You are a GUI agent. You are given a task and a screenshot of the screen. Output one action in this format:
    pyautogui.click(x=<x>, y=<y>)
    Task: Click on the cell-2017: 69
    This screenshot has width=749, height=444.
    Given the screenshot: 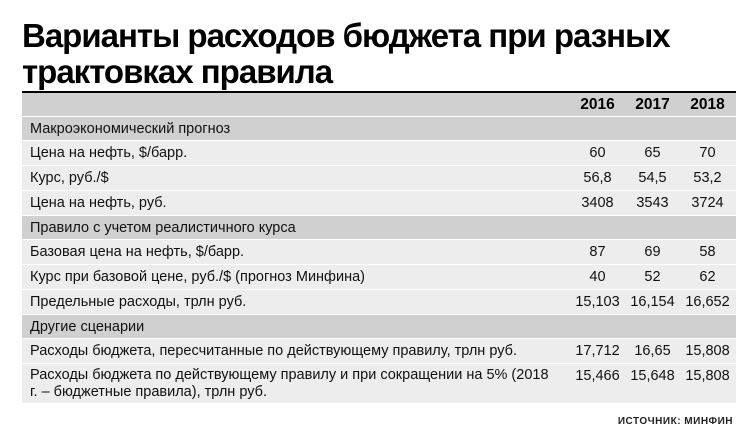 What is the action you would take?
    pyautogui.click(x=652, y=252)
    